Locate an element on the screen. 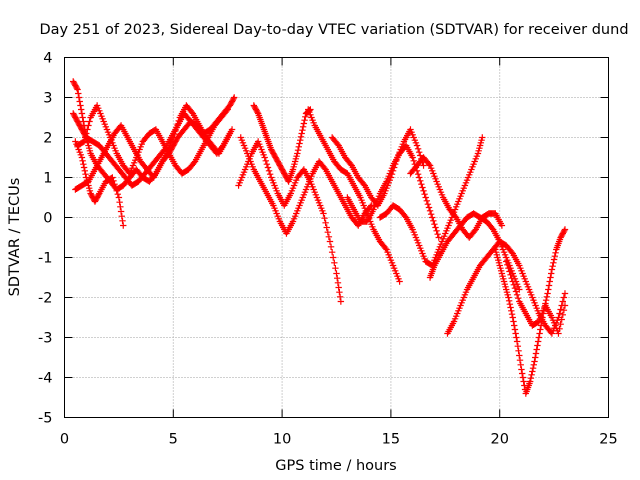 The width and height of the screenshot is (640, 480). x-tick-label: 5 is located at coordinates (173, 440).